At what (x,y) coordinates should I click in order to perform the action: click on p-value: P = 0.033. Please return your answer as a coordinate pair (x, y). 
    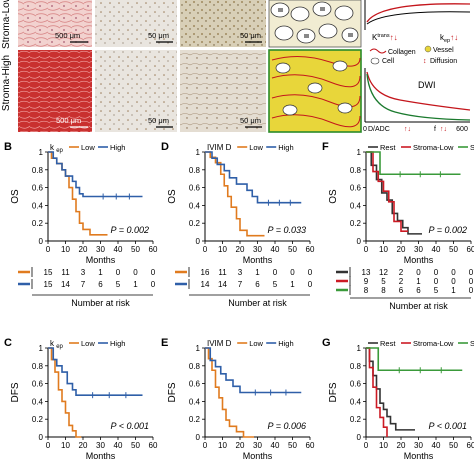
    Looking at the image, I should click on (287, 230).